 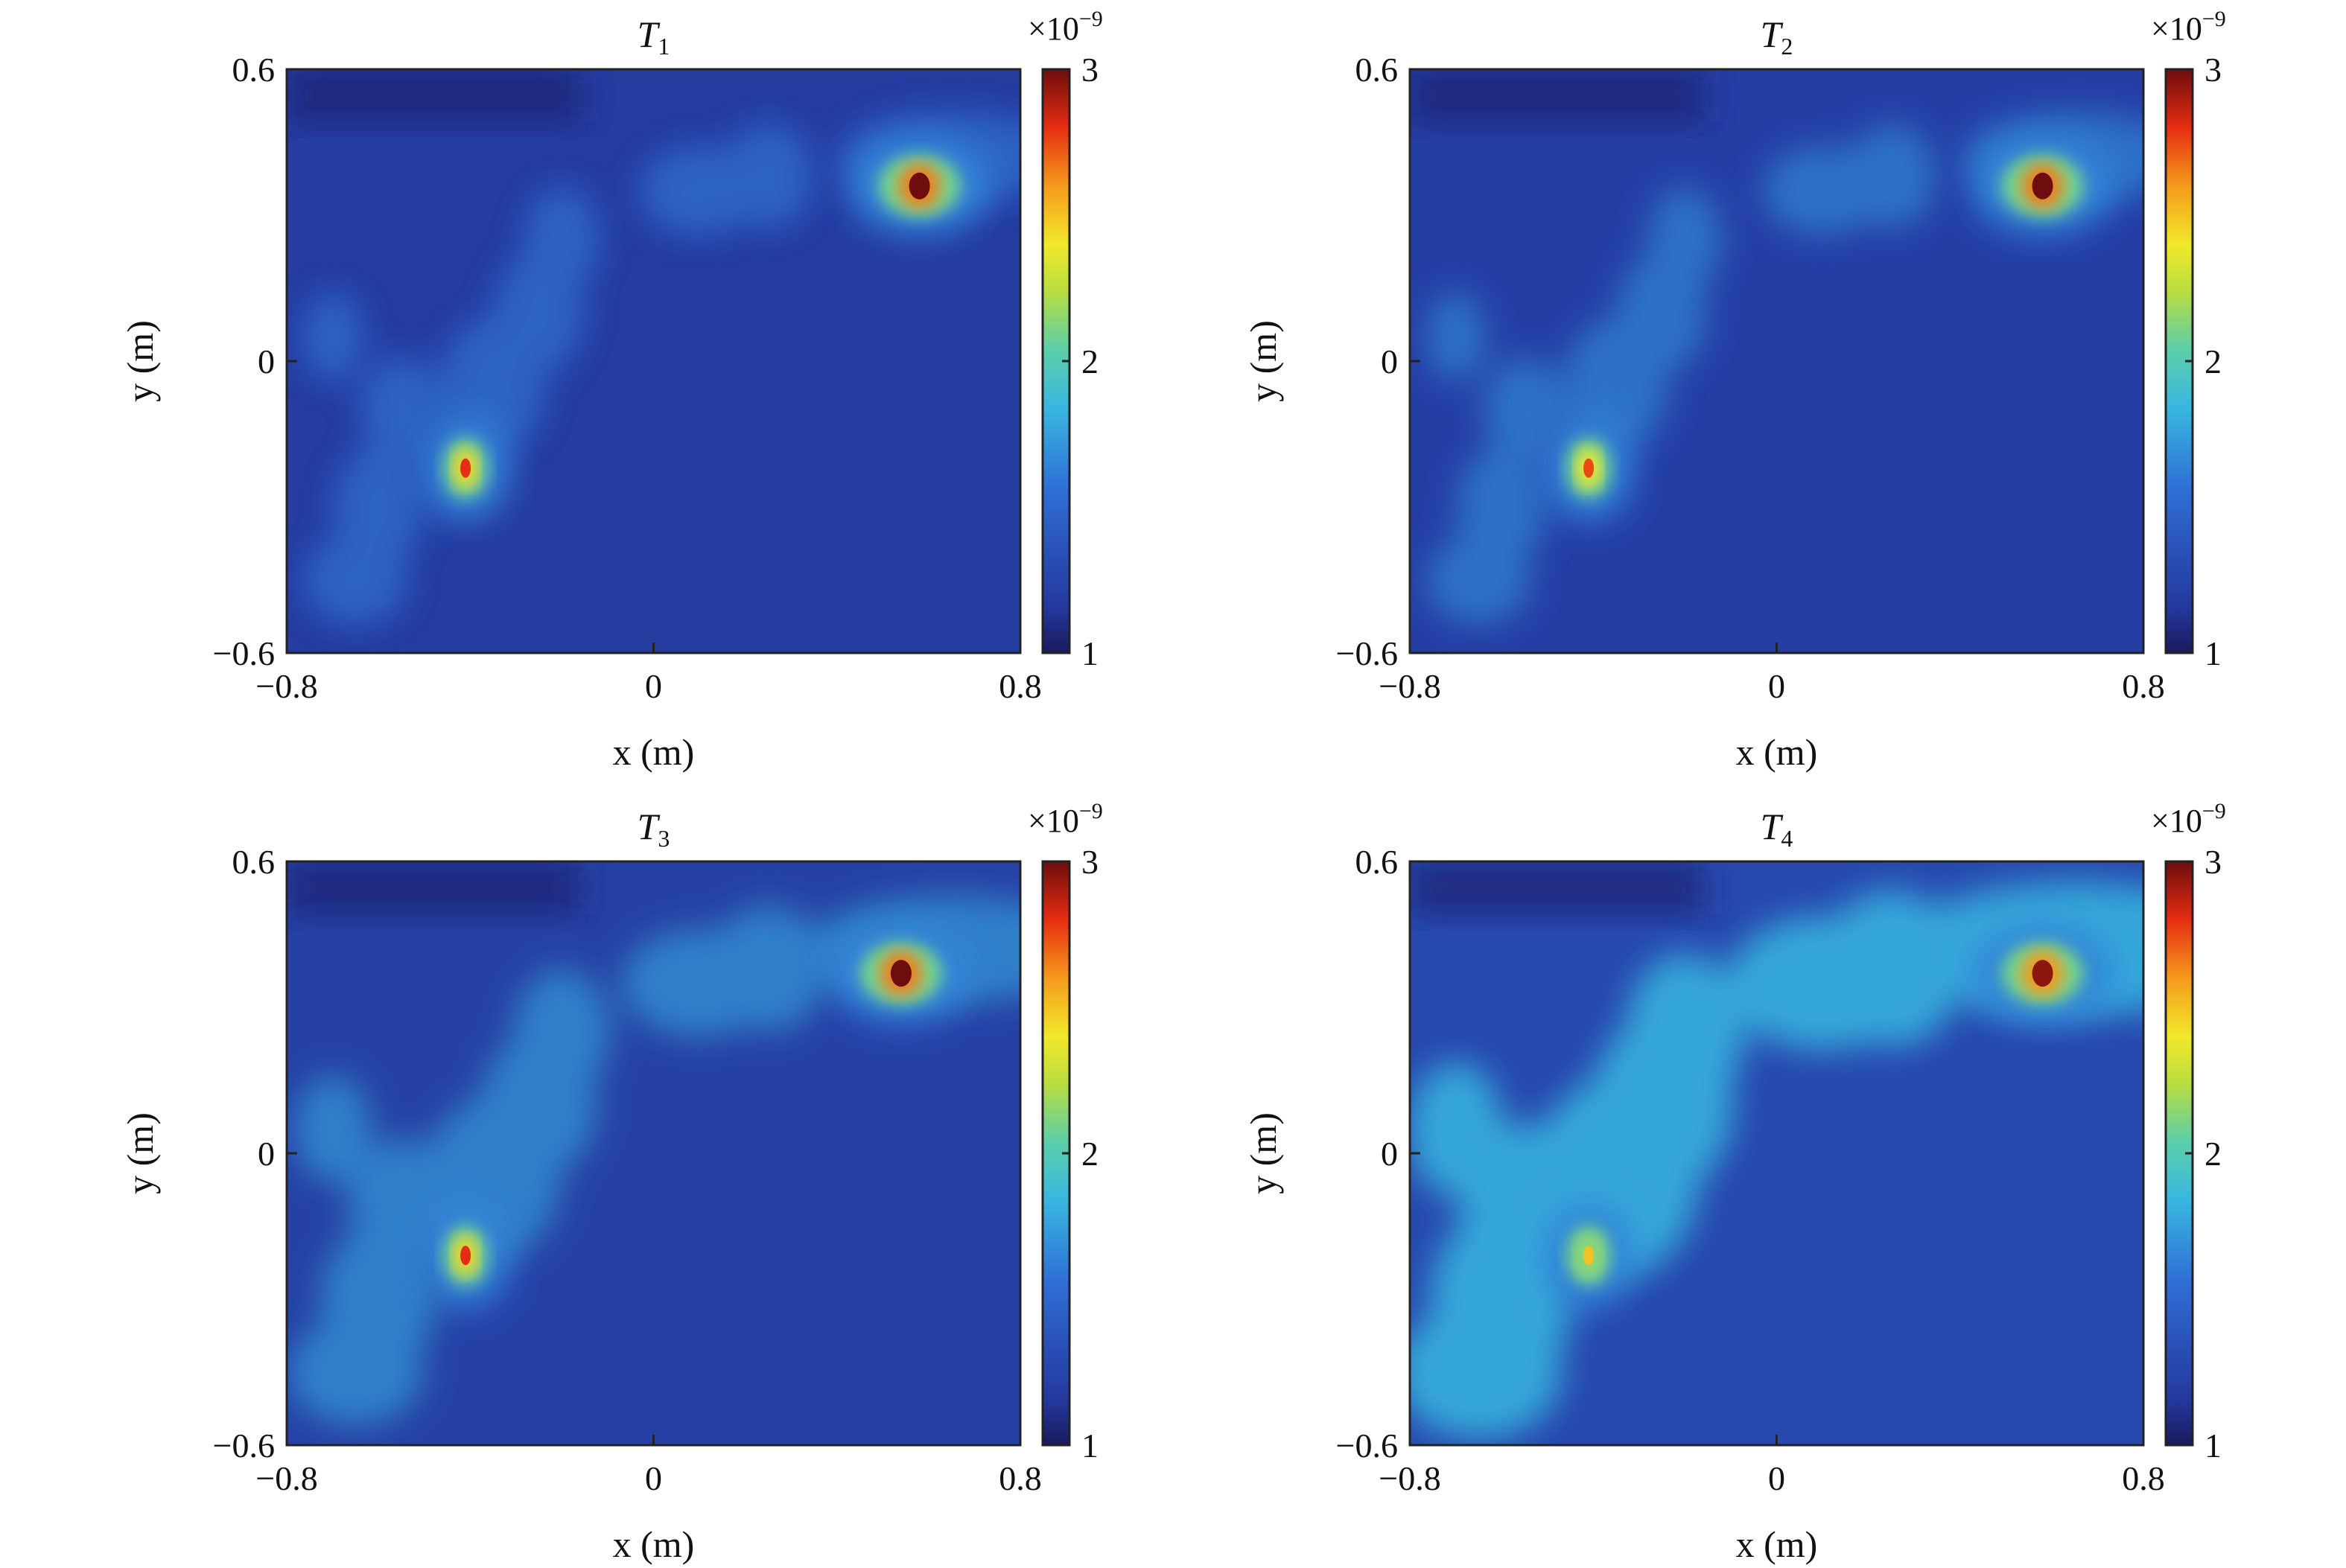 I want to click on panel-title: T2, so click(x=1777, y=36).